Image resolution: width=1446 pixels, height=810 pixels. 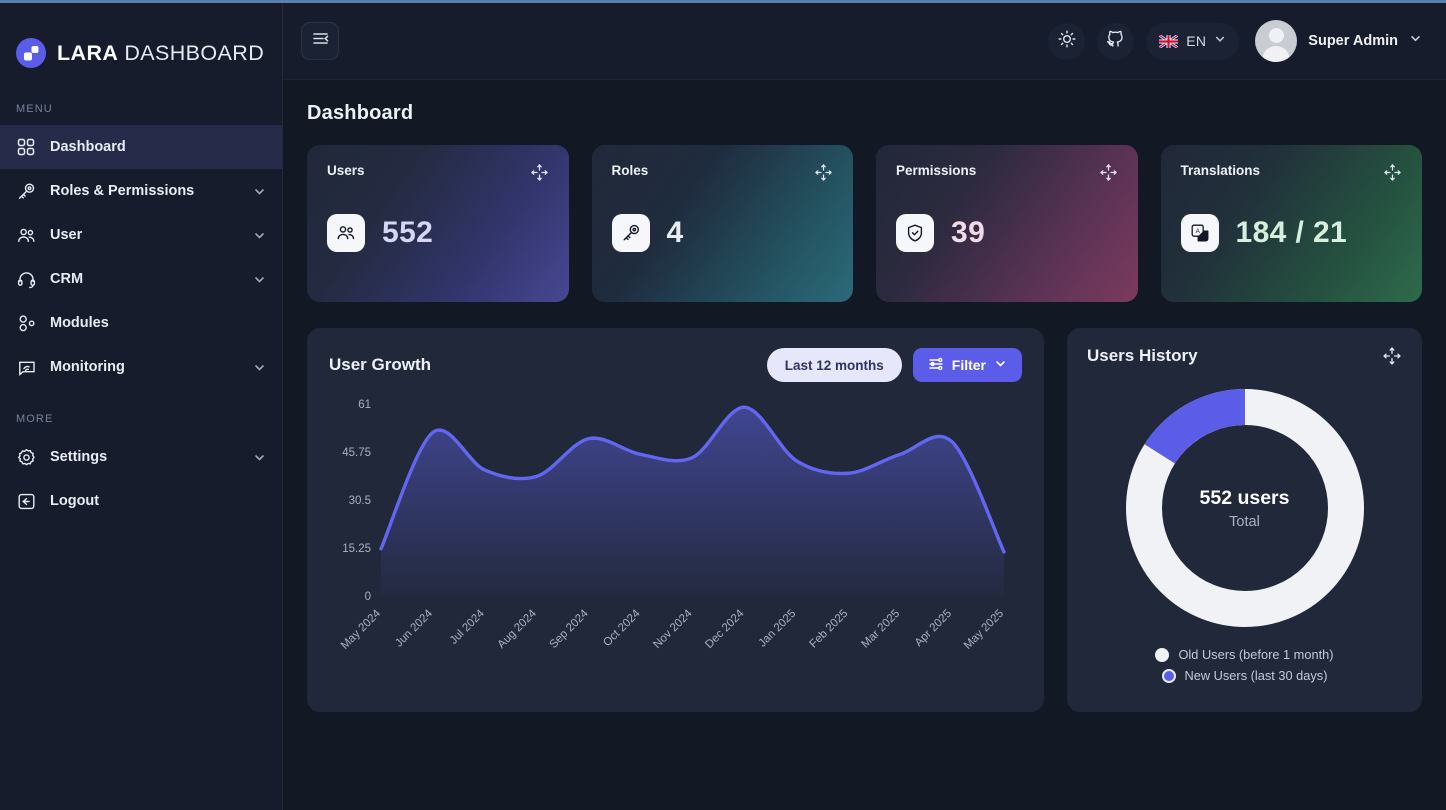 What do you see at coordinates (67, 279) in the screenshot?
I see `sidebar-item-label: CRM` at bounding box center [67, 279].